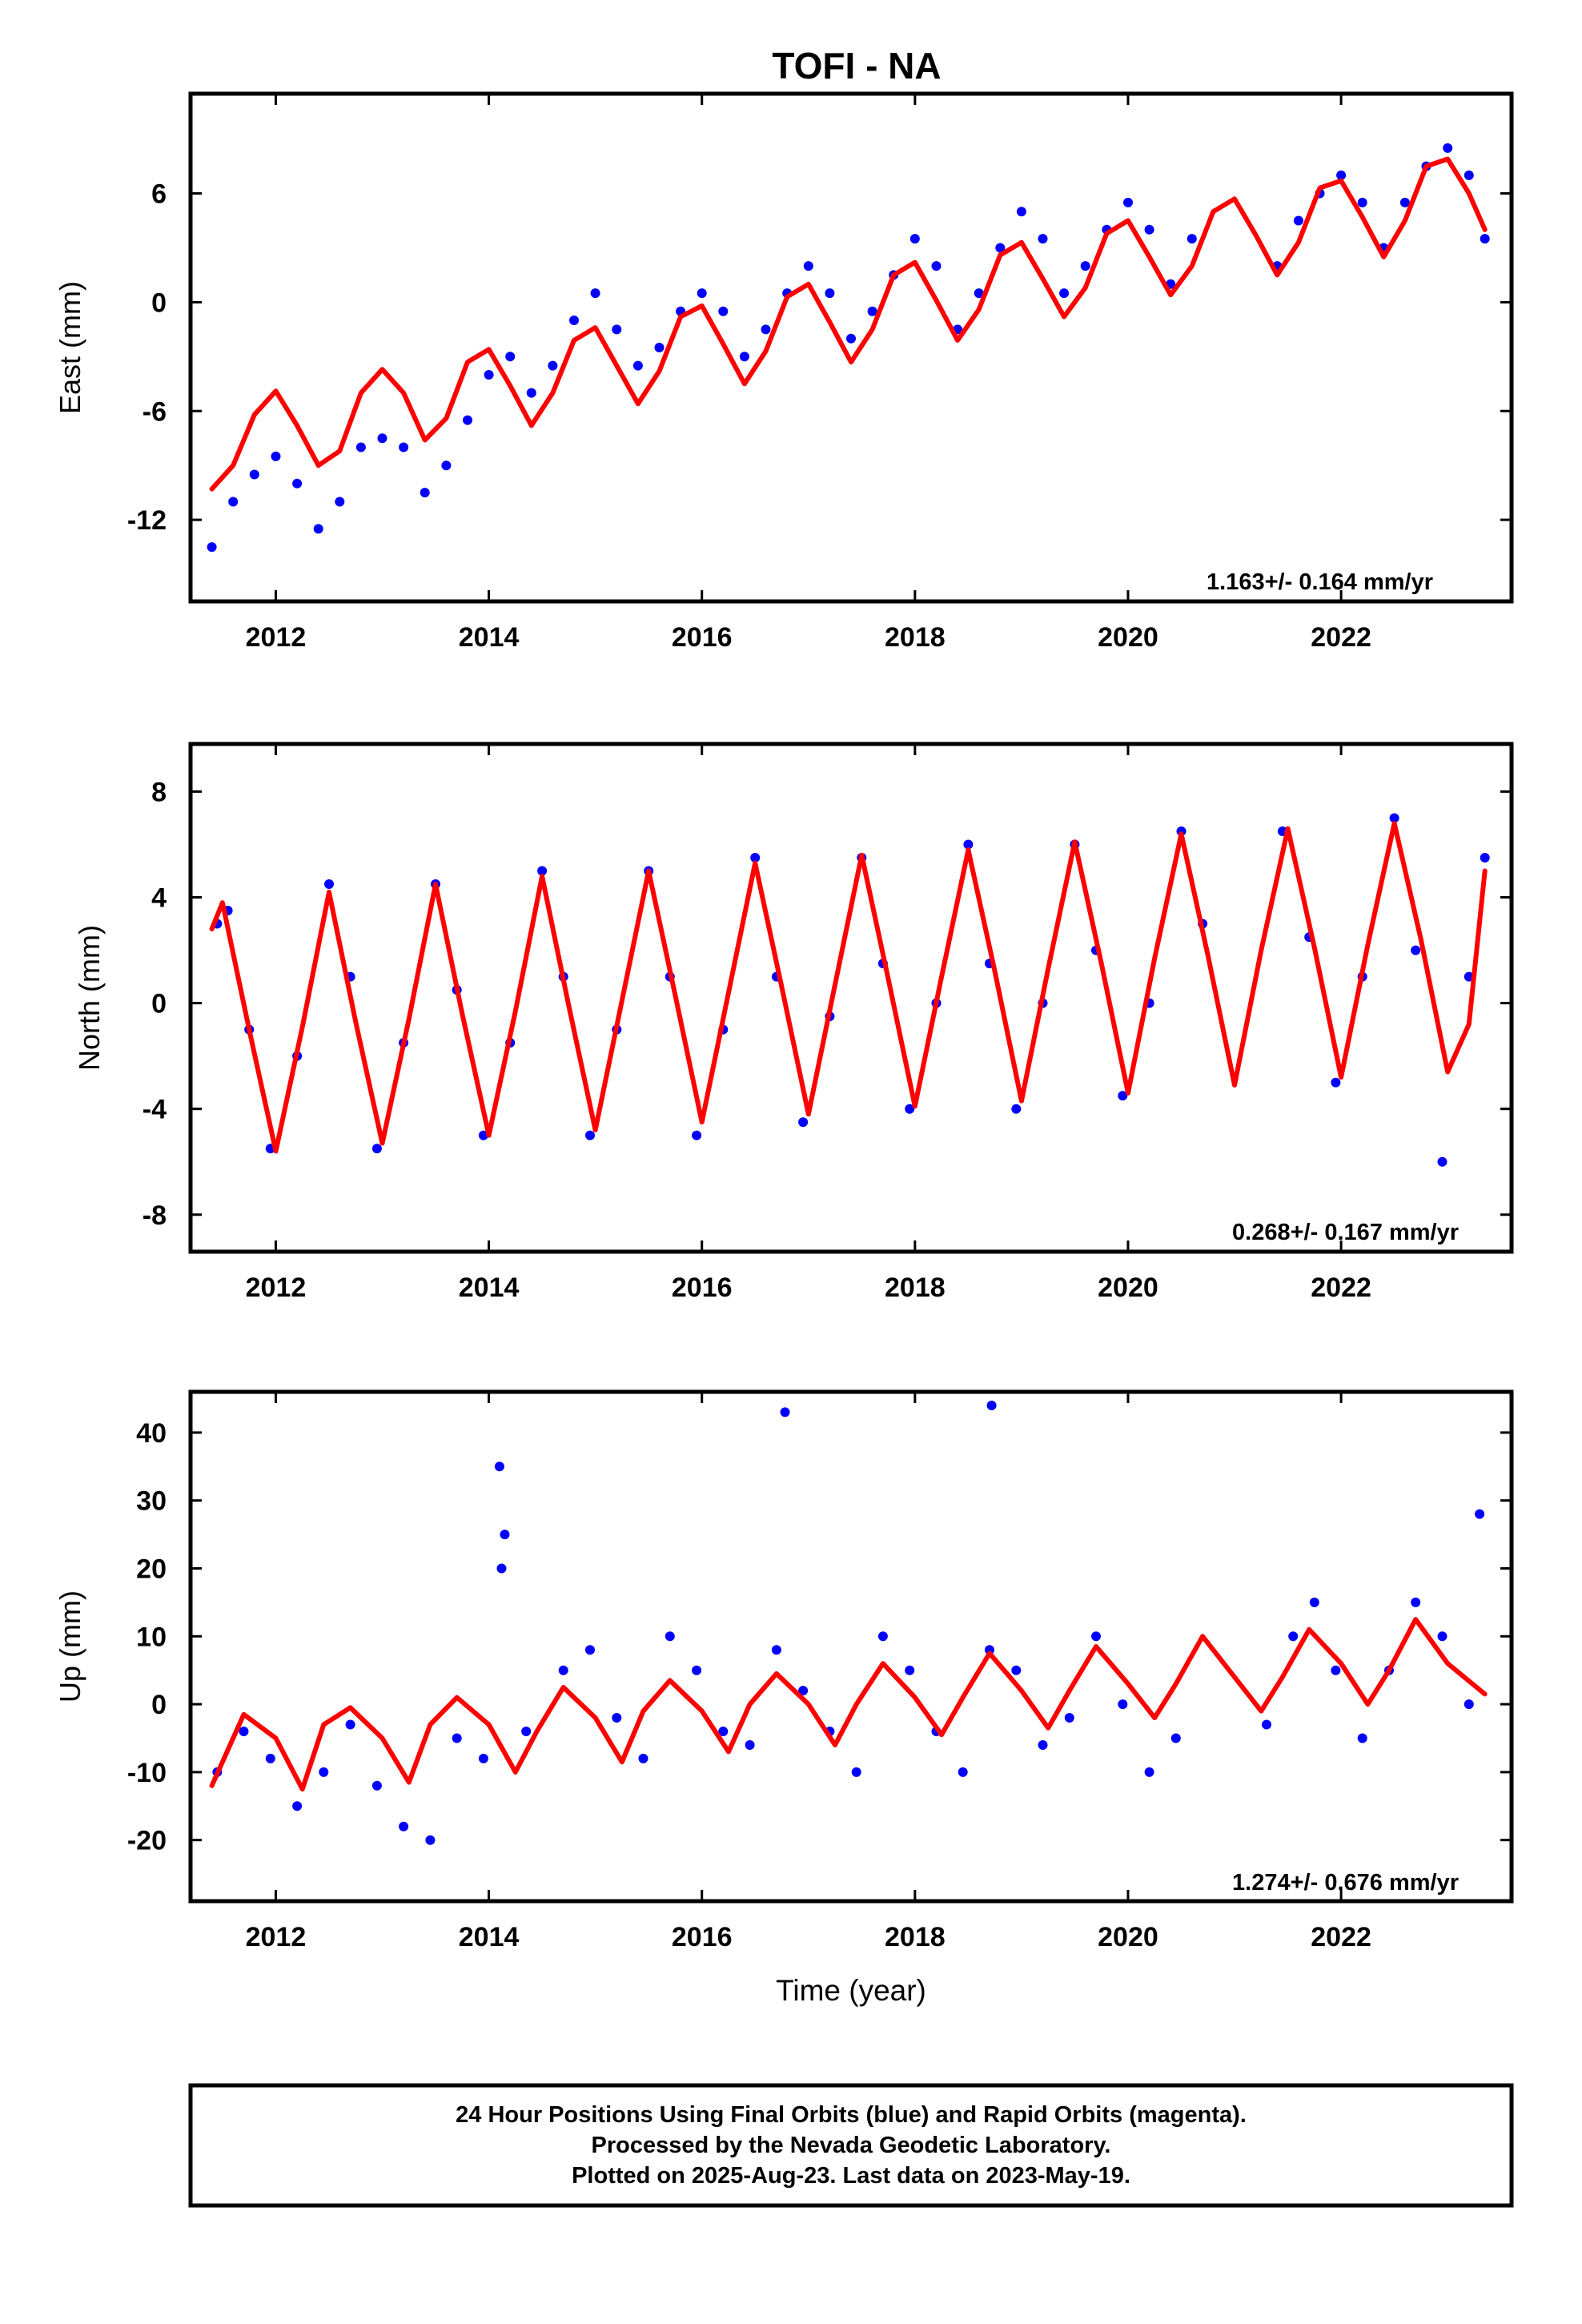 The width and height of the screenshot is (1582, 2324). I want to click on north-y-tick-label: 0, so click(159, 1004).